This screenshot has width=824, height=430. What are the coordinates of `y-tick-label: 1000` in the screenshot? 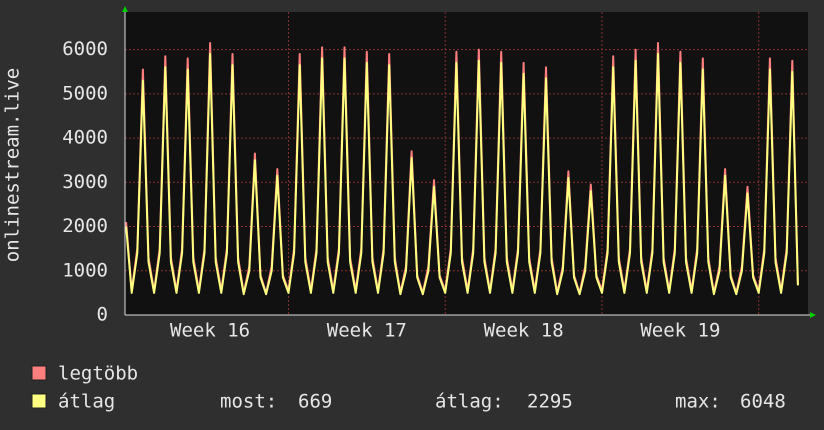 It's located at (85, 270).